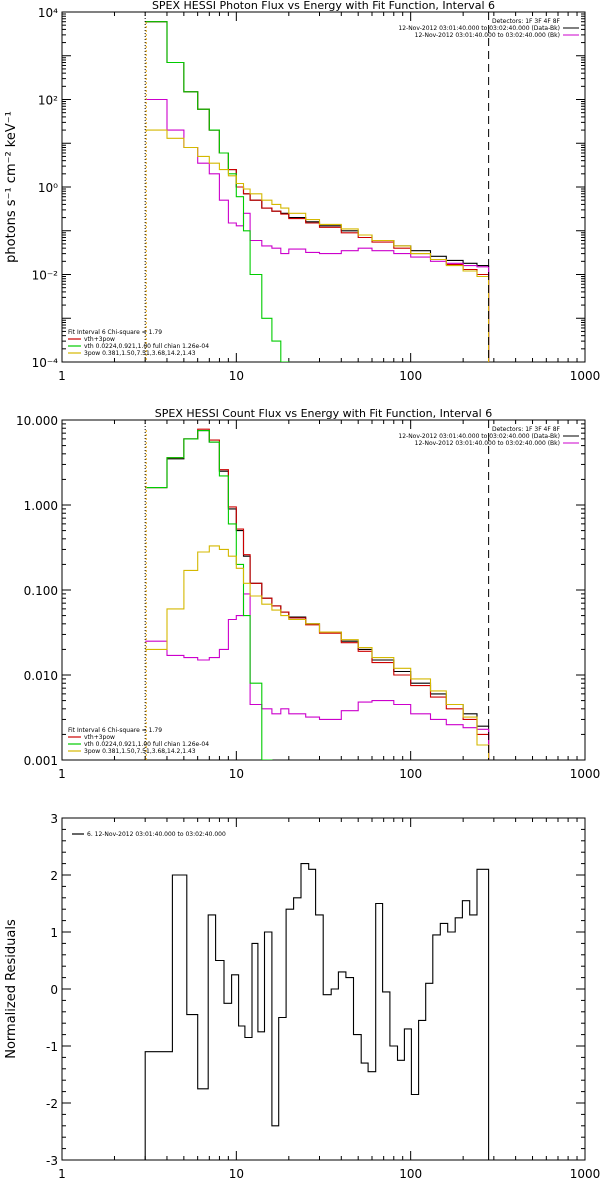 This screenshot has width=600, height=1200. What do you see at coordinates (41, 676) in the screenshot?
I see `y-tick-label: 0.010` at bounding box center [41, 676].